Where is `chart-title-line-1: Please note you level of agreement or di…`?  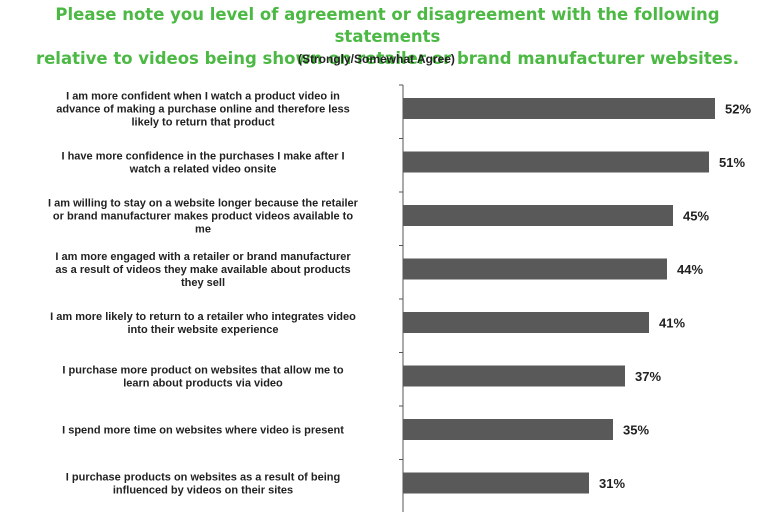 chart-title-line-1: Please note you level of agreement or di… is located at coordinates (387, 25).